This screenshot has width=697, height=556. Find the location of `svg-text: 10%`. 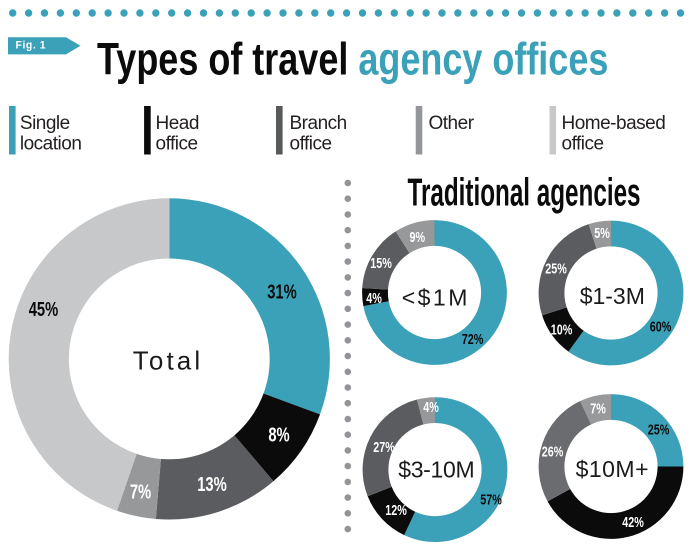

svg-text: 10% is located at coordinates (562, 329).